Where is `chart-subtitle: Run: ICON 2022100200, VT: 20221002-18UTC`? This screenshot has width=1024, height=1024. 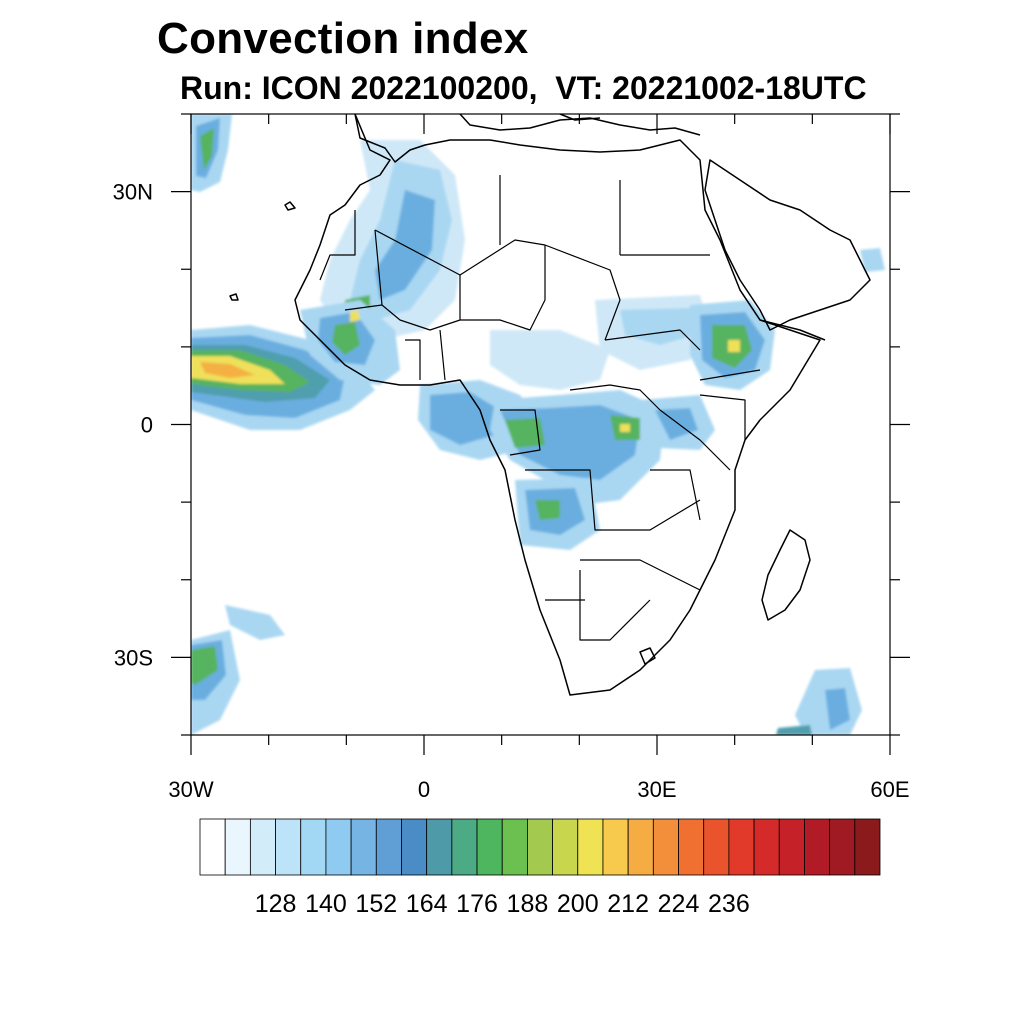 chart-subtitle: Run: ICON 2022100200, VT: 20221002-18UTC is located at coordinates (523, 88).